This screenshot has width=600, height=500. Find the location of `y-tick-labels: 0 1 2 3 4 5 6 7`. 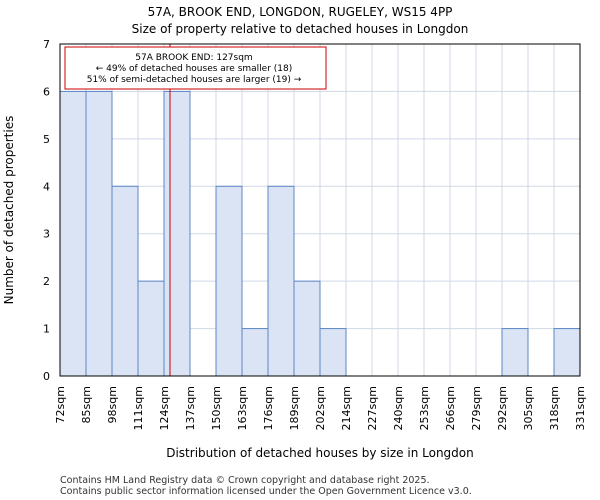

y-tick-labels: 0 1 2 3 4 5 6 7 is located at coordinates (46, 210).